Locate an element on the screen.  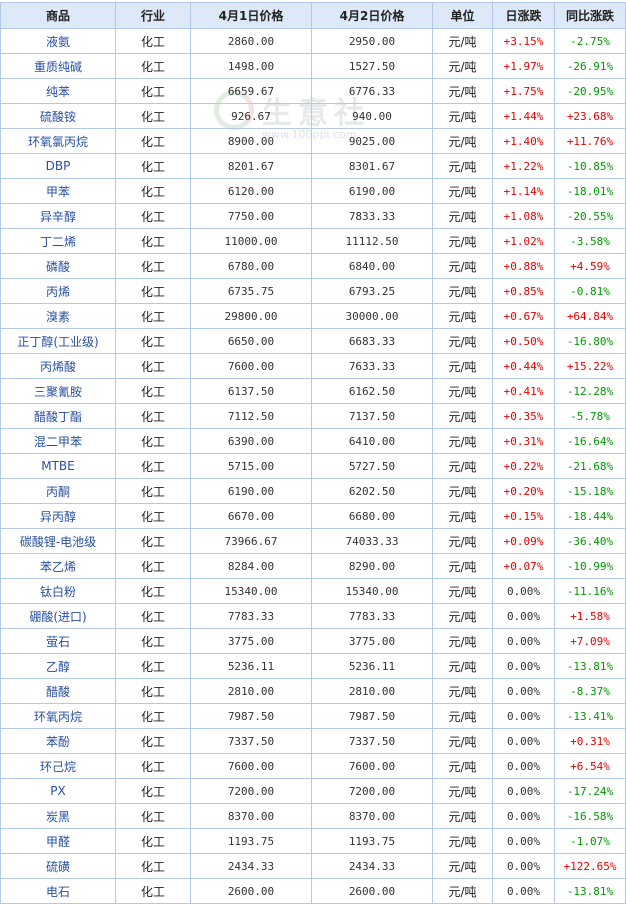
product-name-link: 重质纯碱 is located at coordinates (58, 66).